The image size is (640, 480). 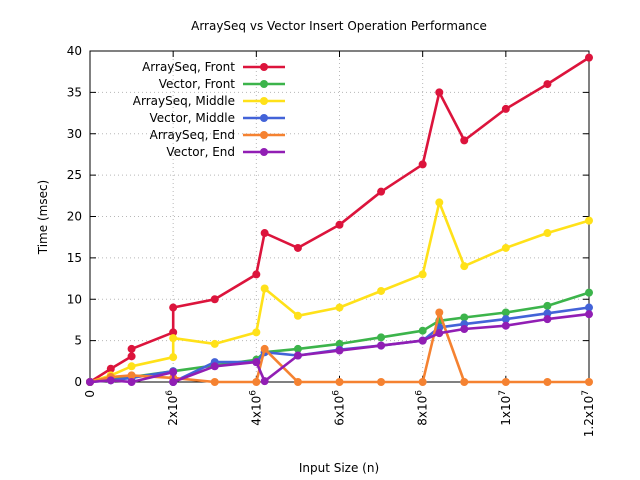 I want to click on x-tick-label: 8x106, so click(x=422, y=408).